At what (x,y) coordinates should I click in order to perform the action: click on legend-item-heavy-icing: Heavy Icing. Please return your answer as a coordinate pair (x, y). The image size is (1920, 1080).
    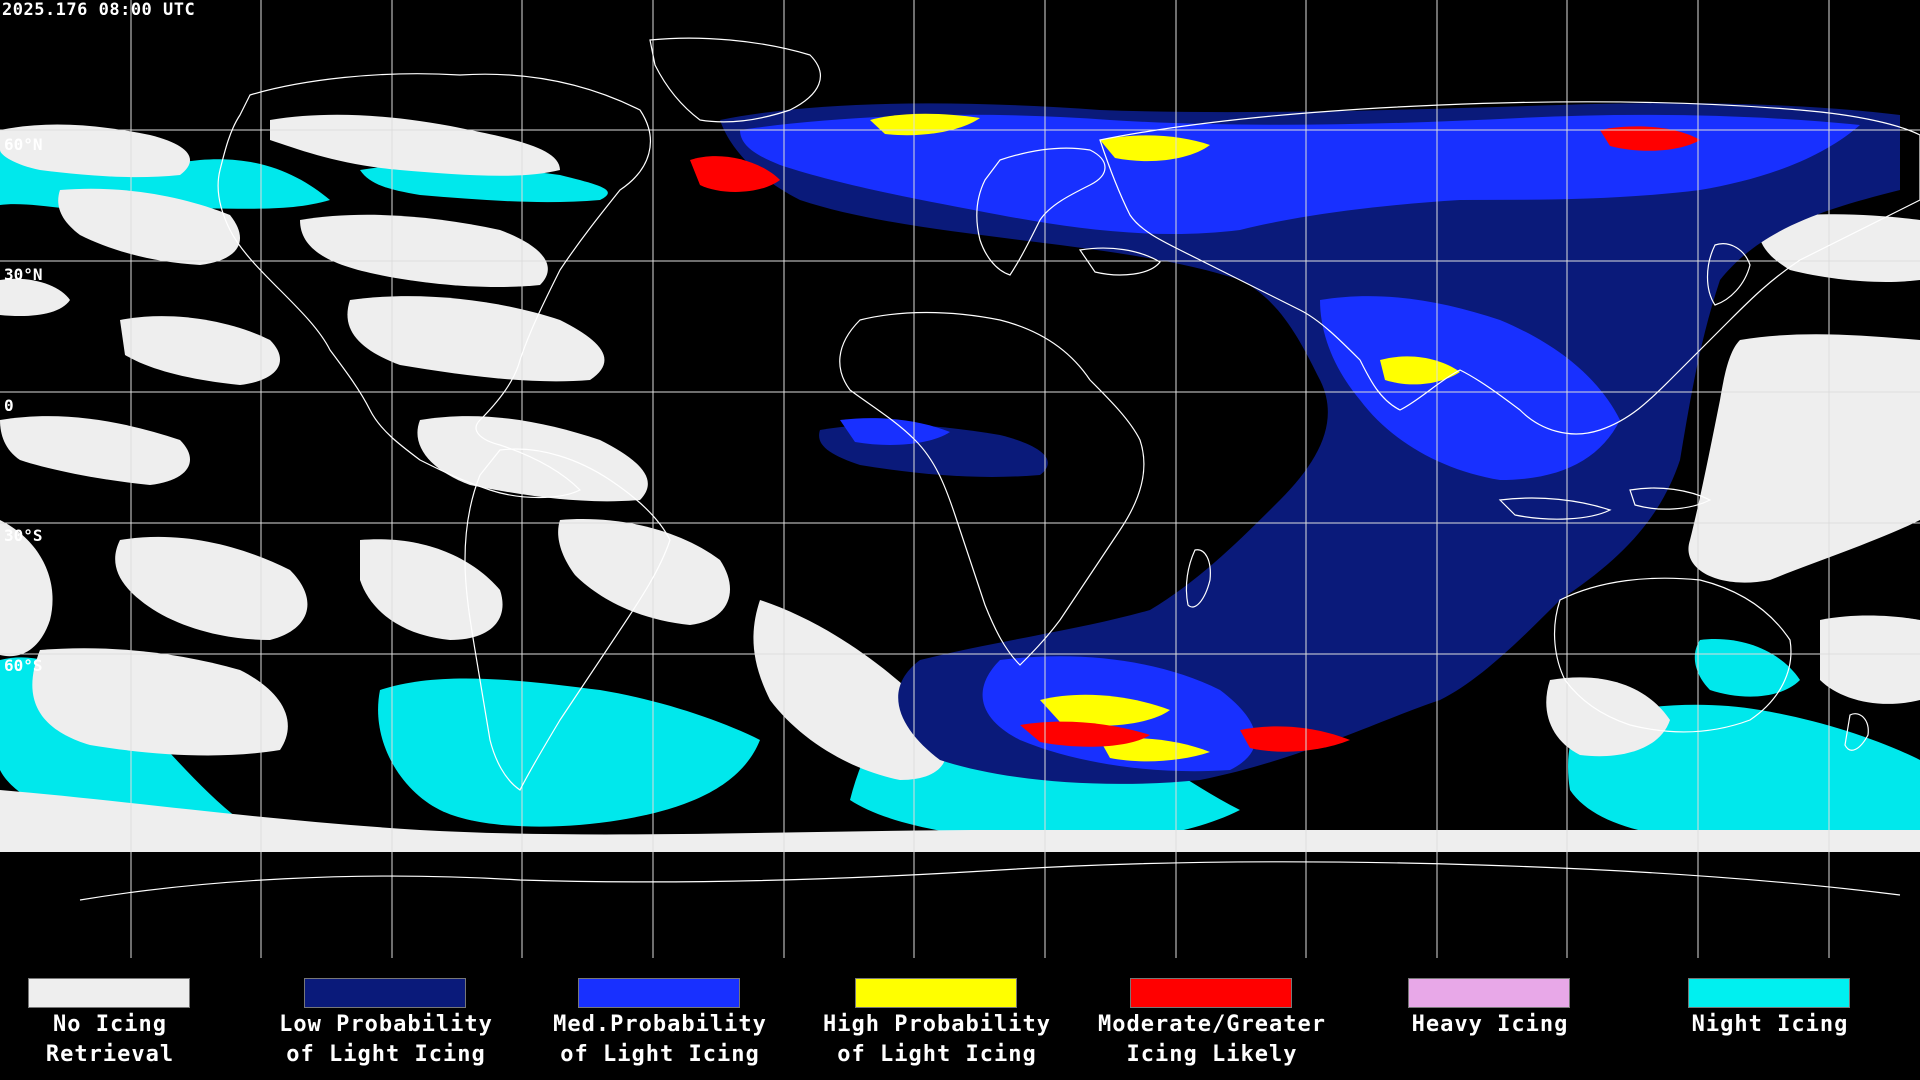
    Looking at the image, I should click on (1490, 1028).